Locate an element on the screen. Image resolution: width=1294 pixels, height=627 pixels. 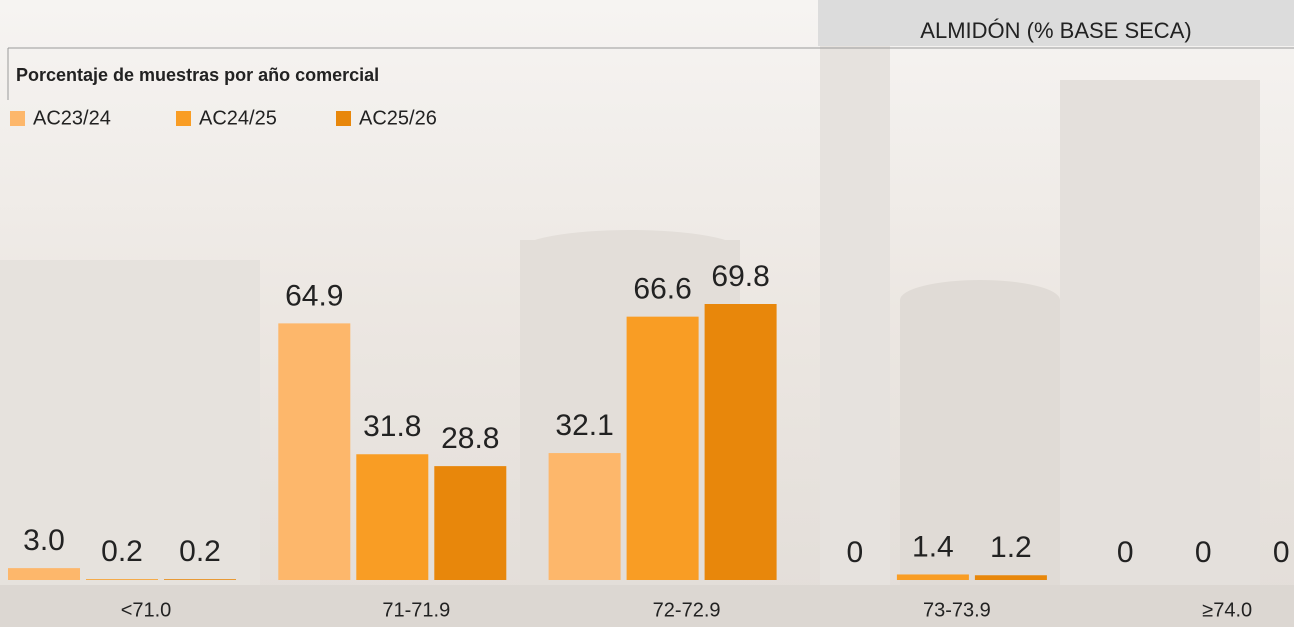
x-tick-label: <71.0 is located at coordinates (146, 610).